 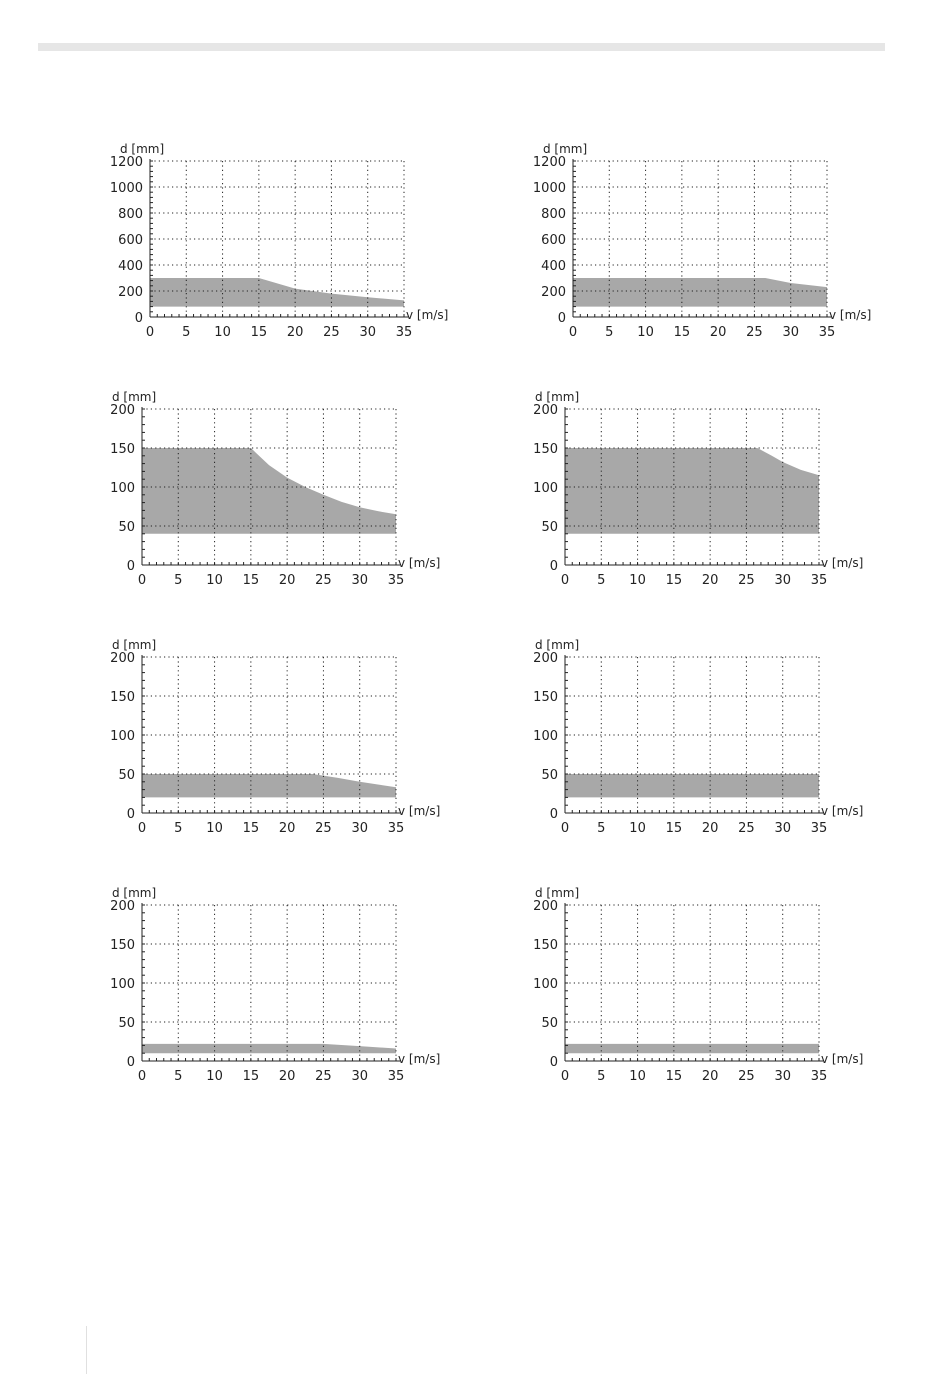 What do you see at coordinates (549, 775) in the screenshot?
I see `chart-6-ytick-label: 50` at bounding box center [549, 775].